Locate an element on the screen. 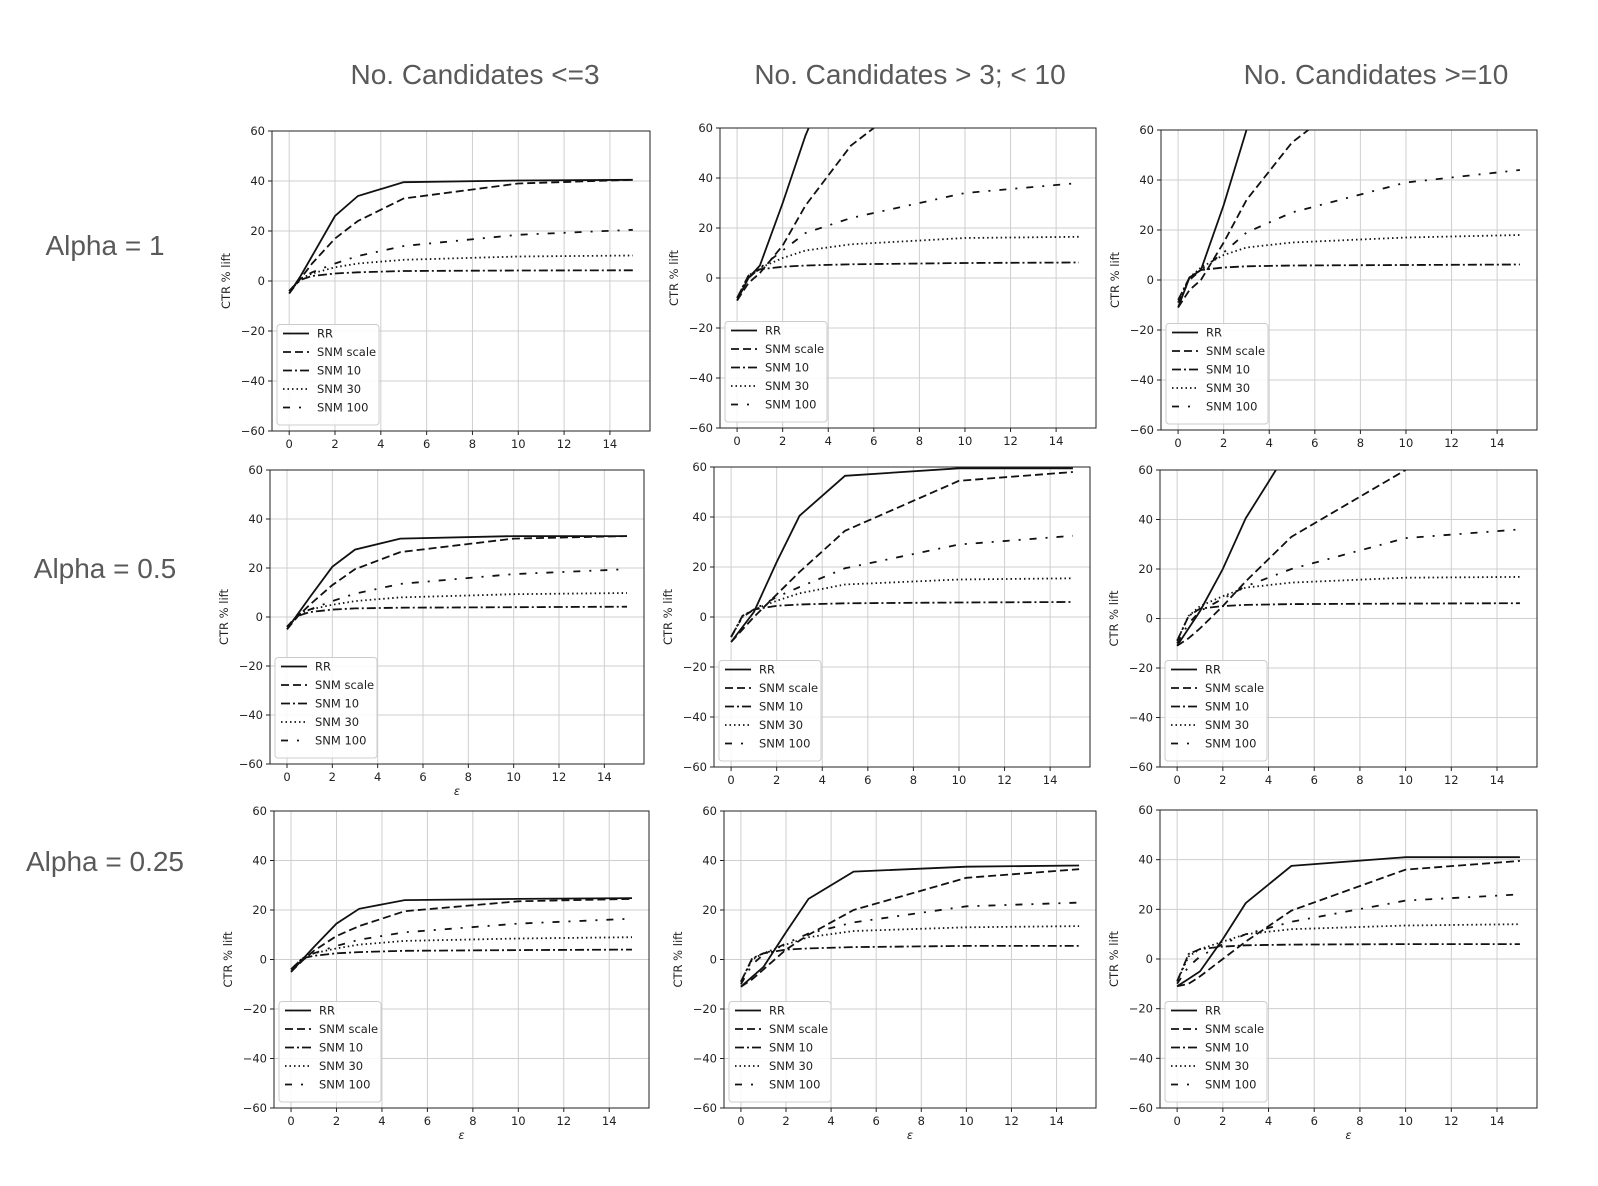 This screenshot has height=1186, width=1598. column-title-3: No. Candidates >=10 is located at coordinates (1376, 74).